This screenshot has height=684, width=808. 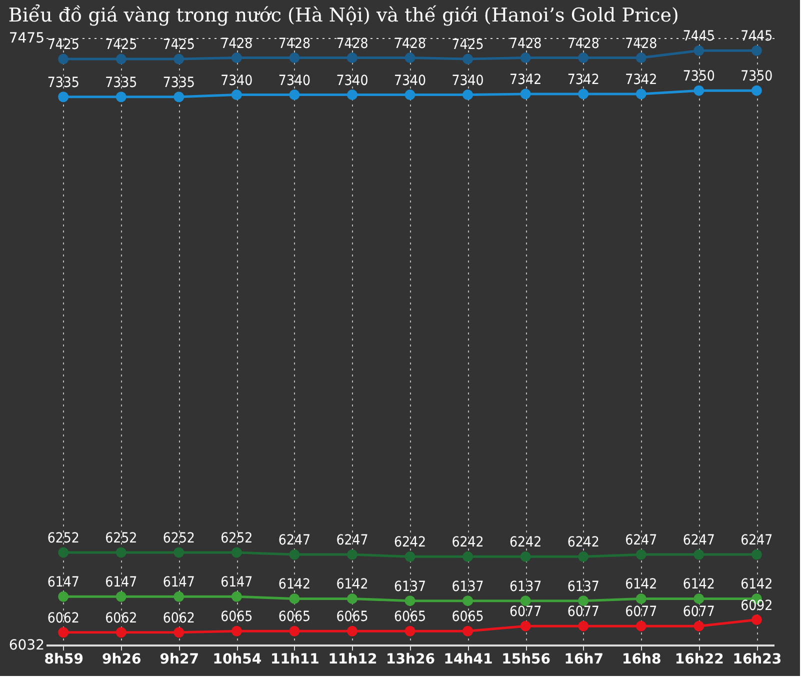 I want to click on x-tick-label: 16h8, so click(x=642, y=660).